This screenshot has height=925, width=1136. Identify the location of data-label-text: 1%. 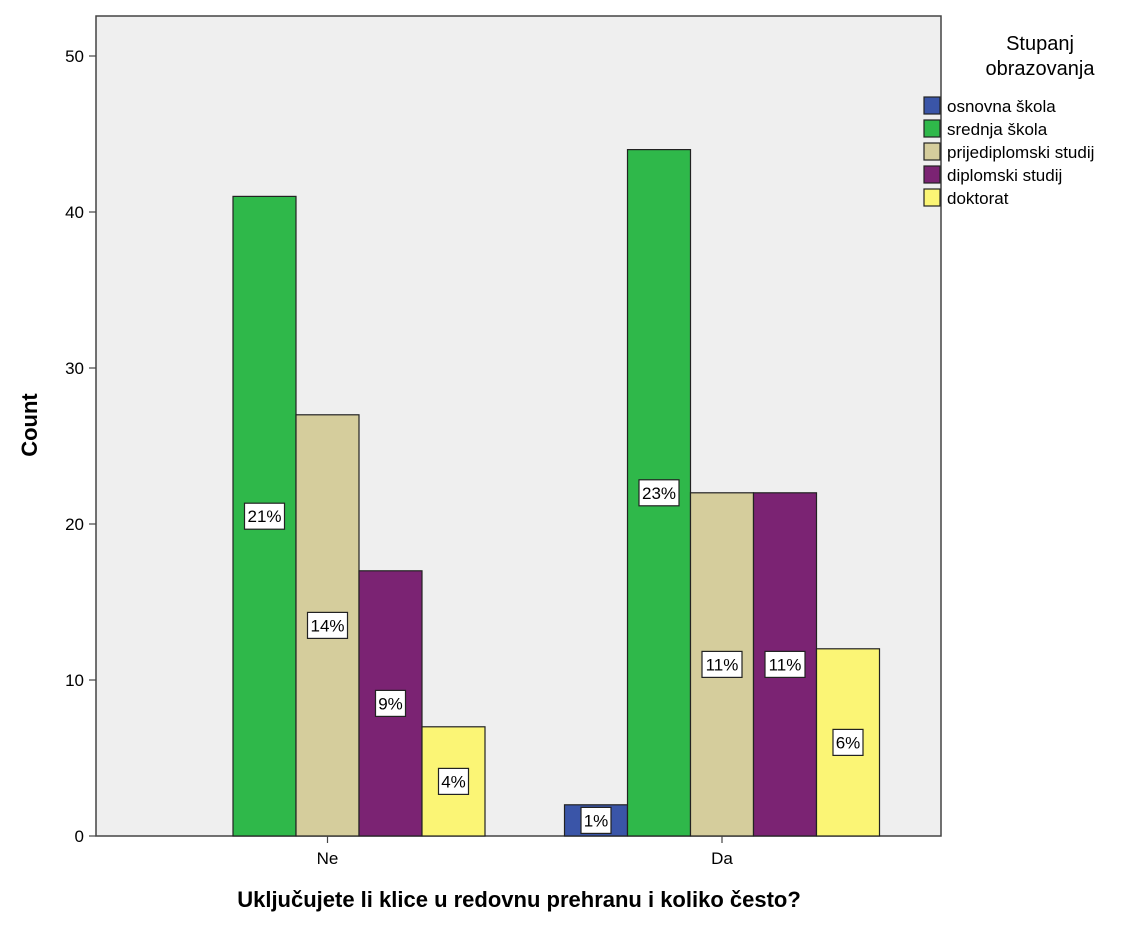
(596, 820).